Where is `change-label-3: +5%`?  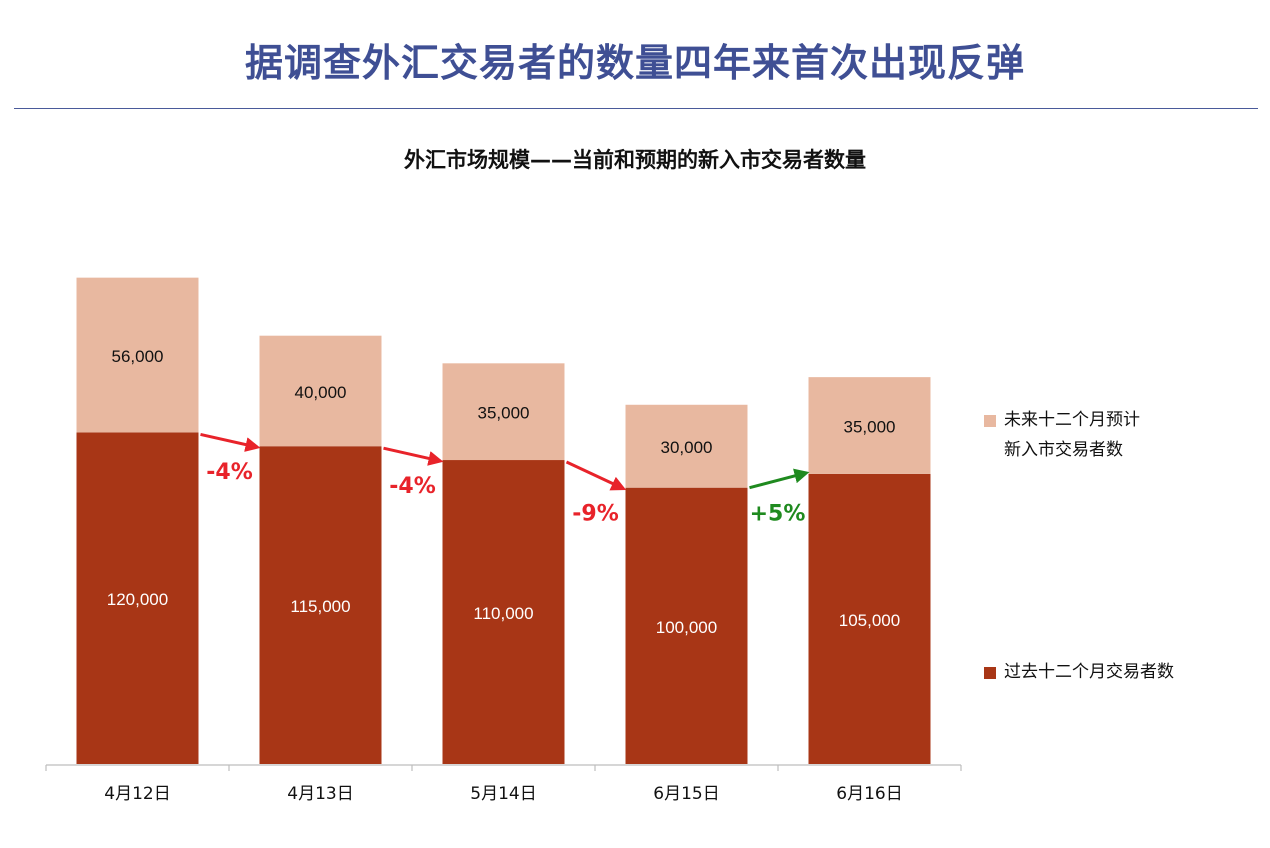
change-label-3: +5% is located at coordinates (778, 514).